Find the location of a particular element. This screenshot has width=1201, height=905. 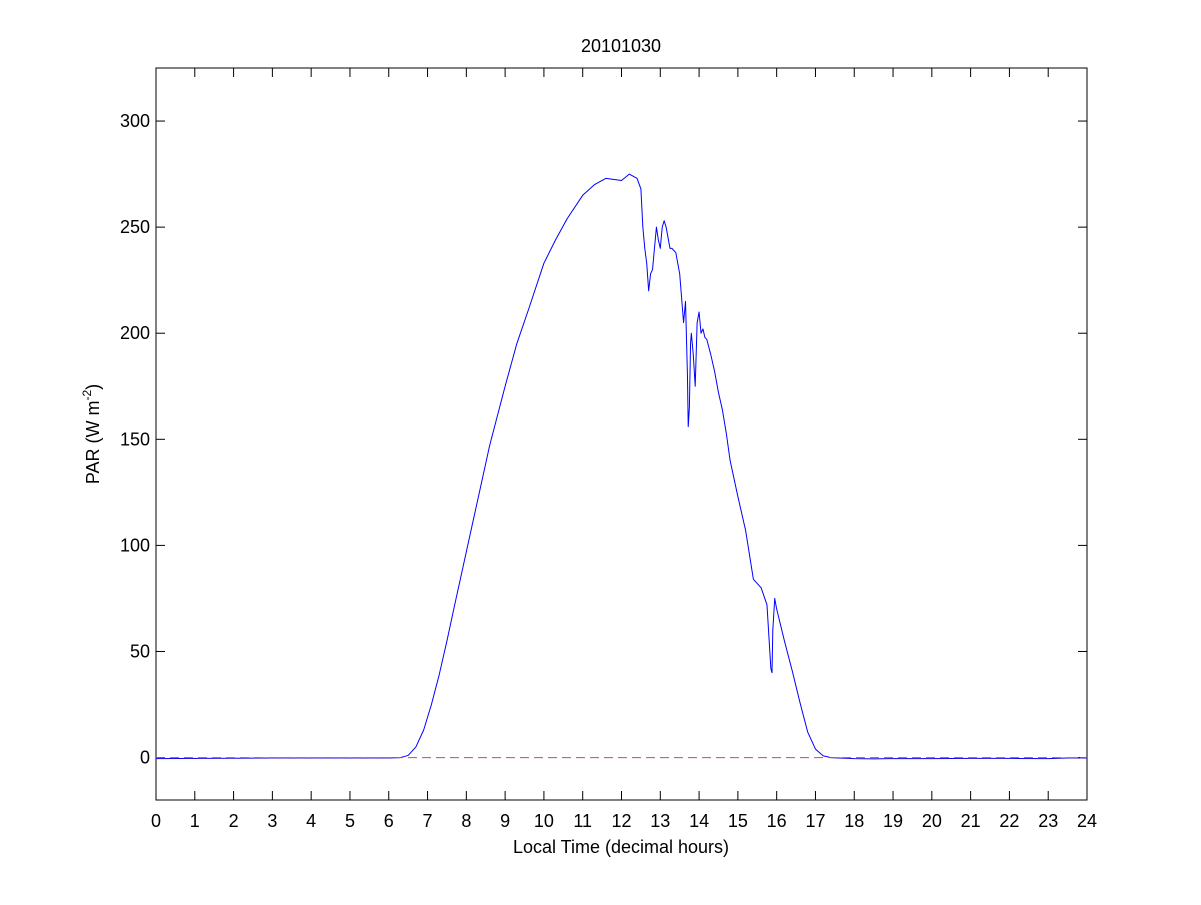

x-tick-label: 21 is located at coordinates (971, 821).